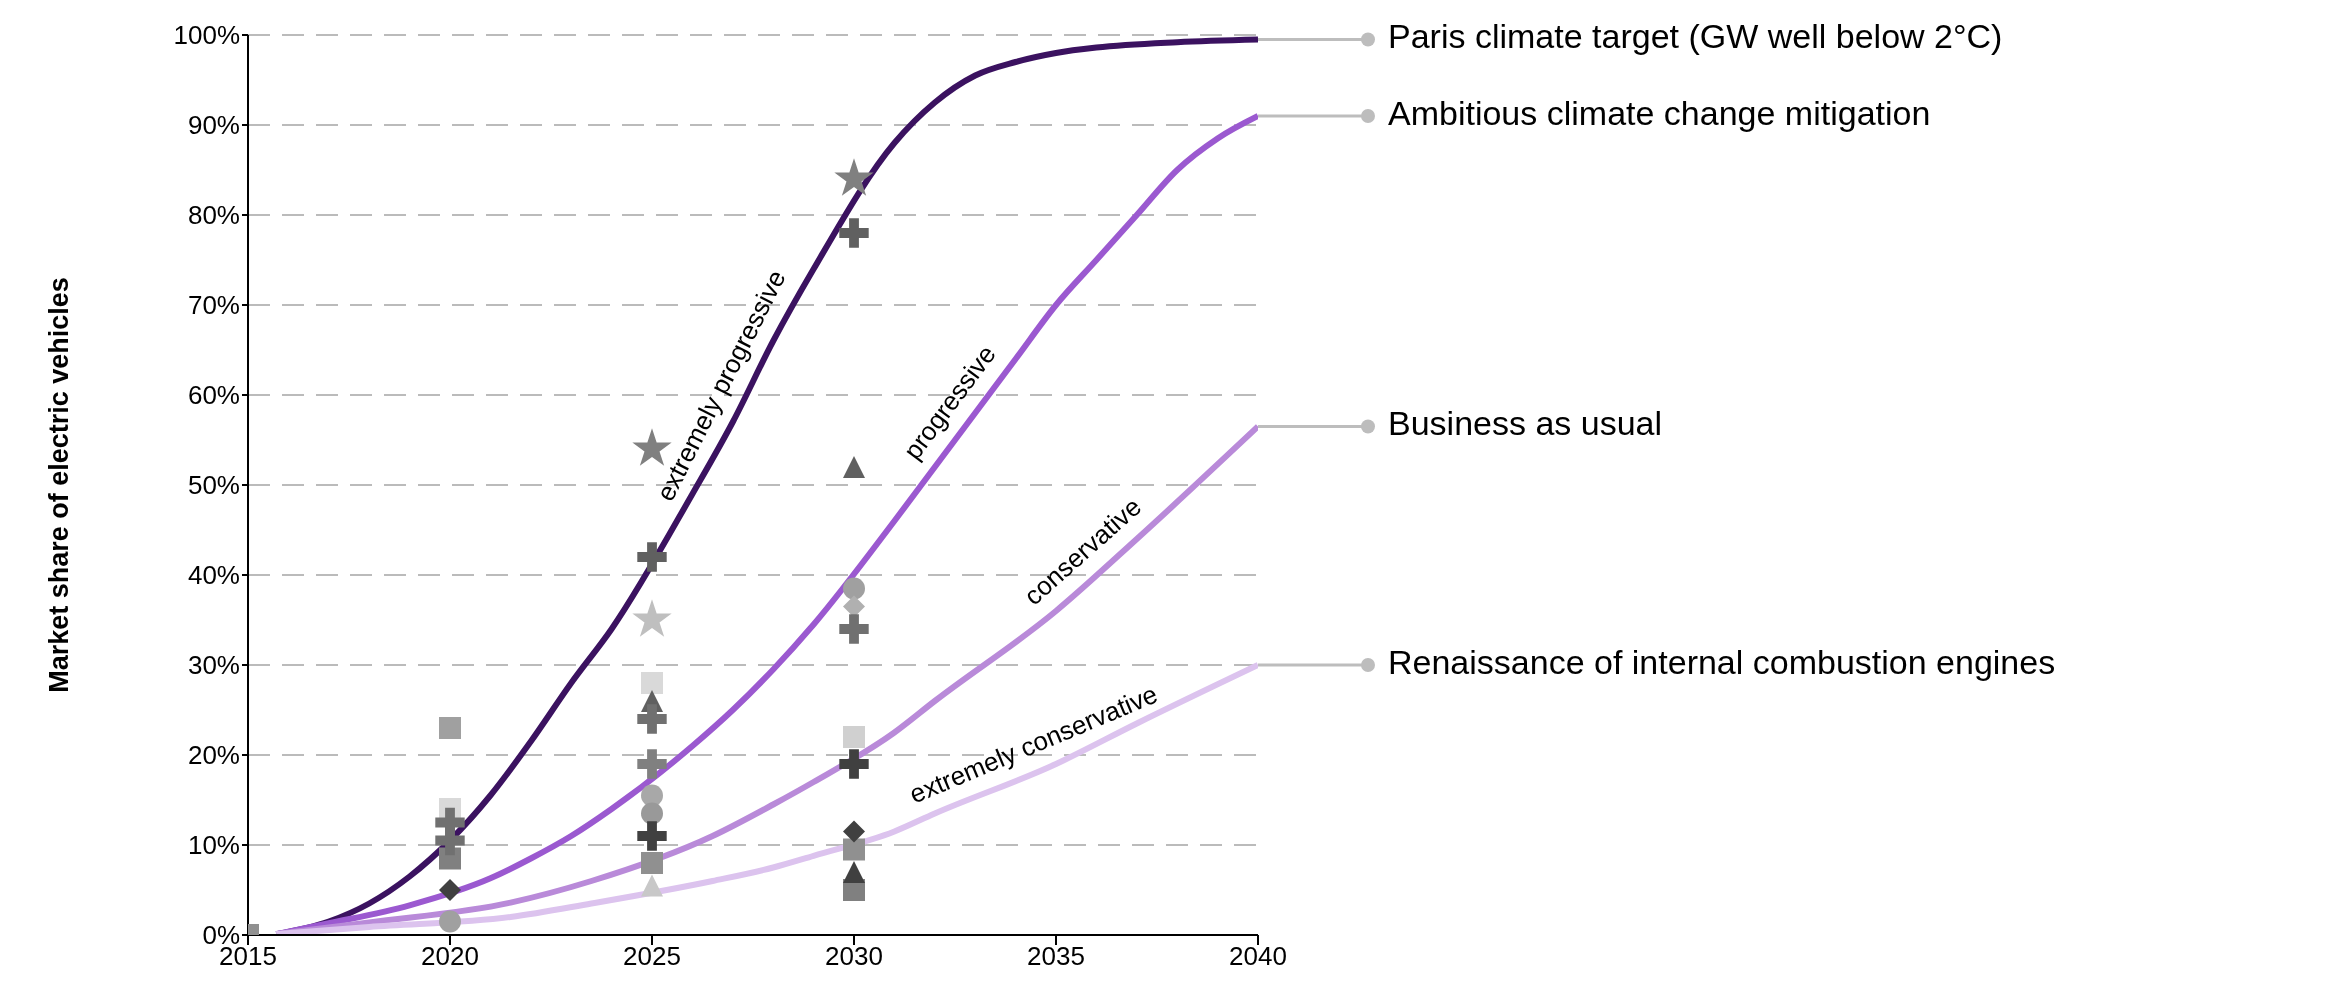  What do you see at coordinates (1659, 112) in the screenshot?
I see `text: Ambitious climate change mitigation` at bounding box center [1659, 112].